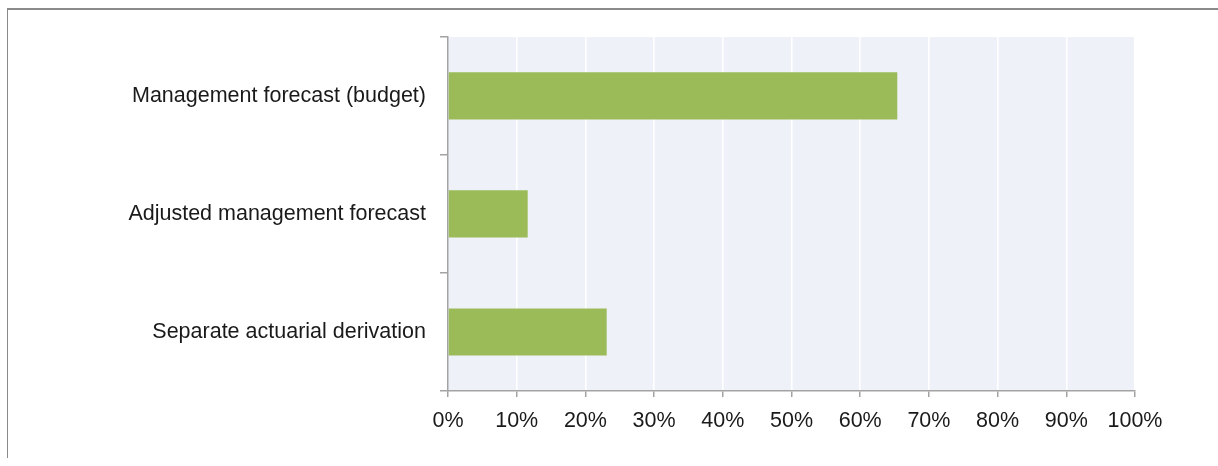 This screenshot has height=466, width=1218. Describe the element at coordinates (448, 419) in the screenshot. I see `x-tick-label: 0%` at that location.